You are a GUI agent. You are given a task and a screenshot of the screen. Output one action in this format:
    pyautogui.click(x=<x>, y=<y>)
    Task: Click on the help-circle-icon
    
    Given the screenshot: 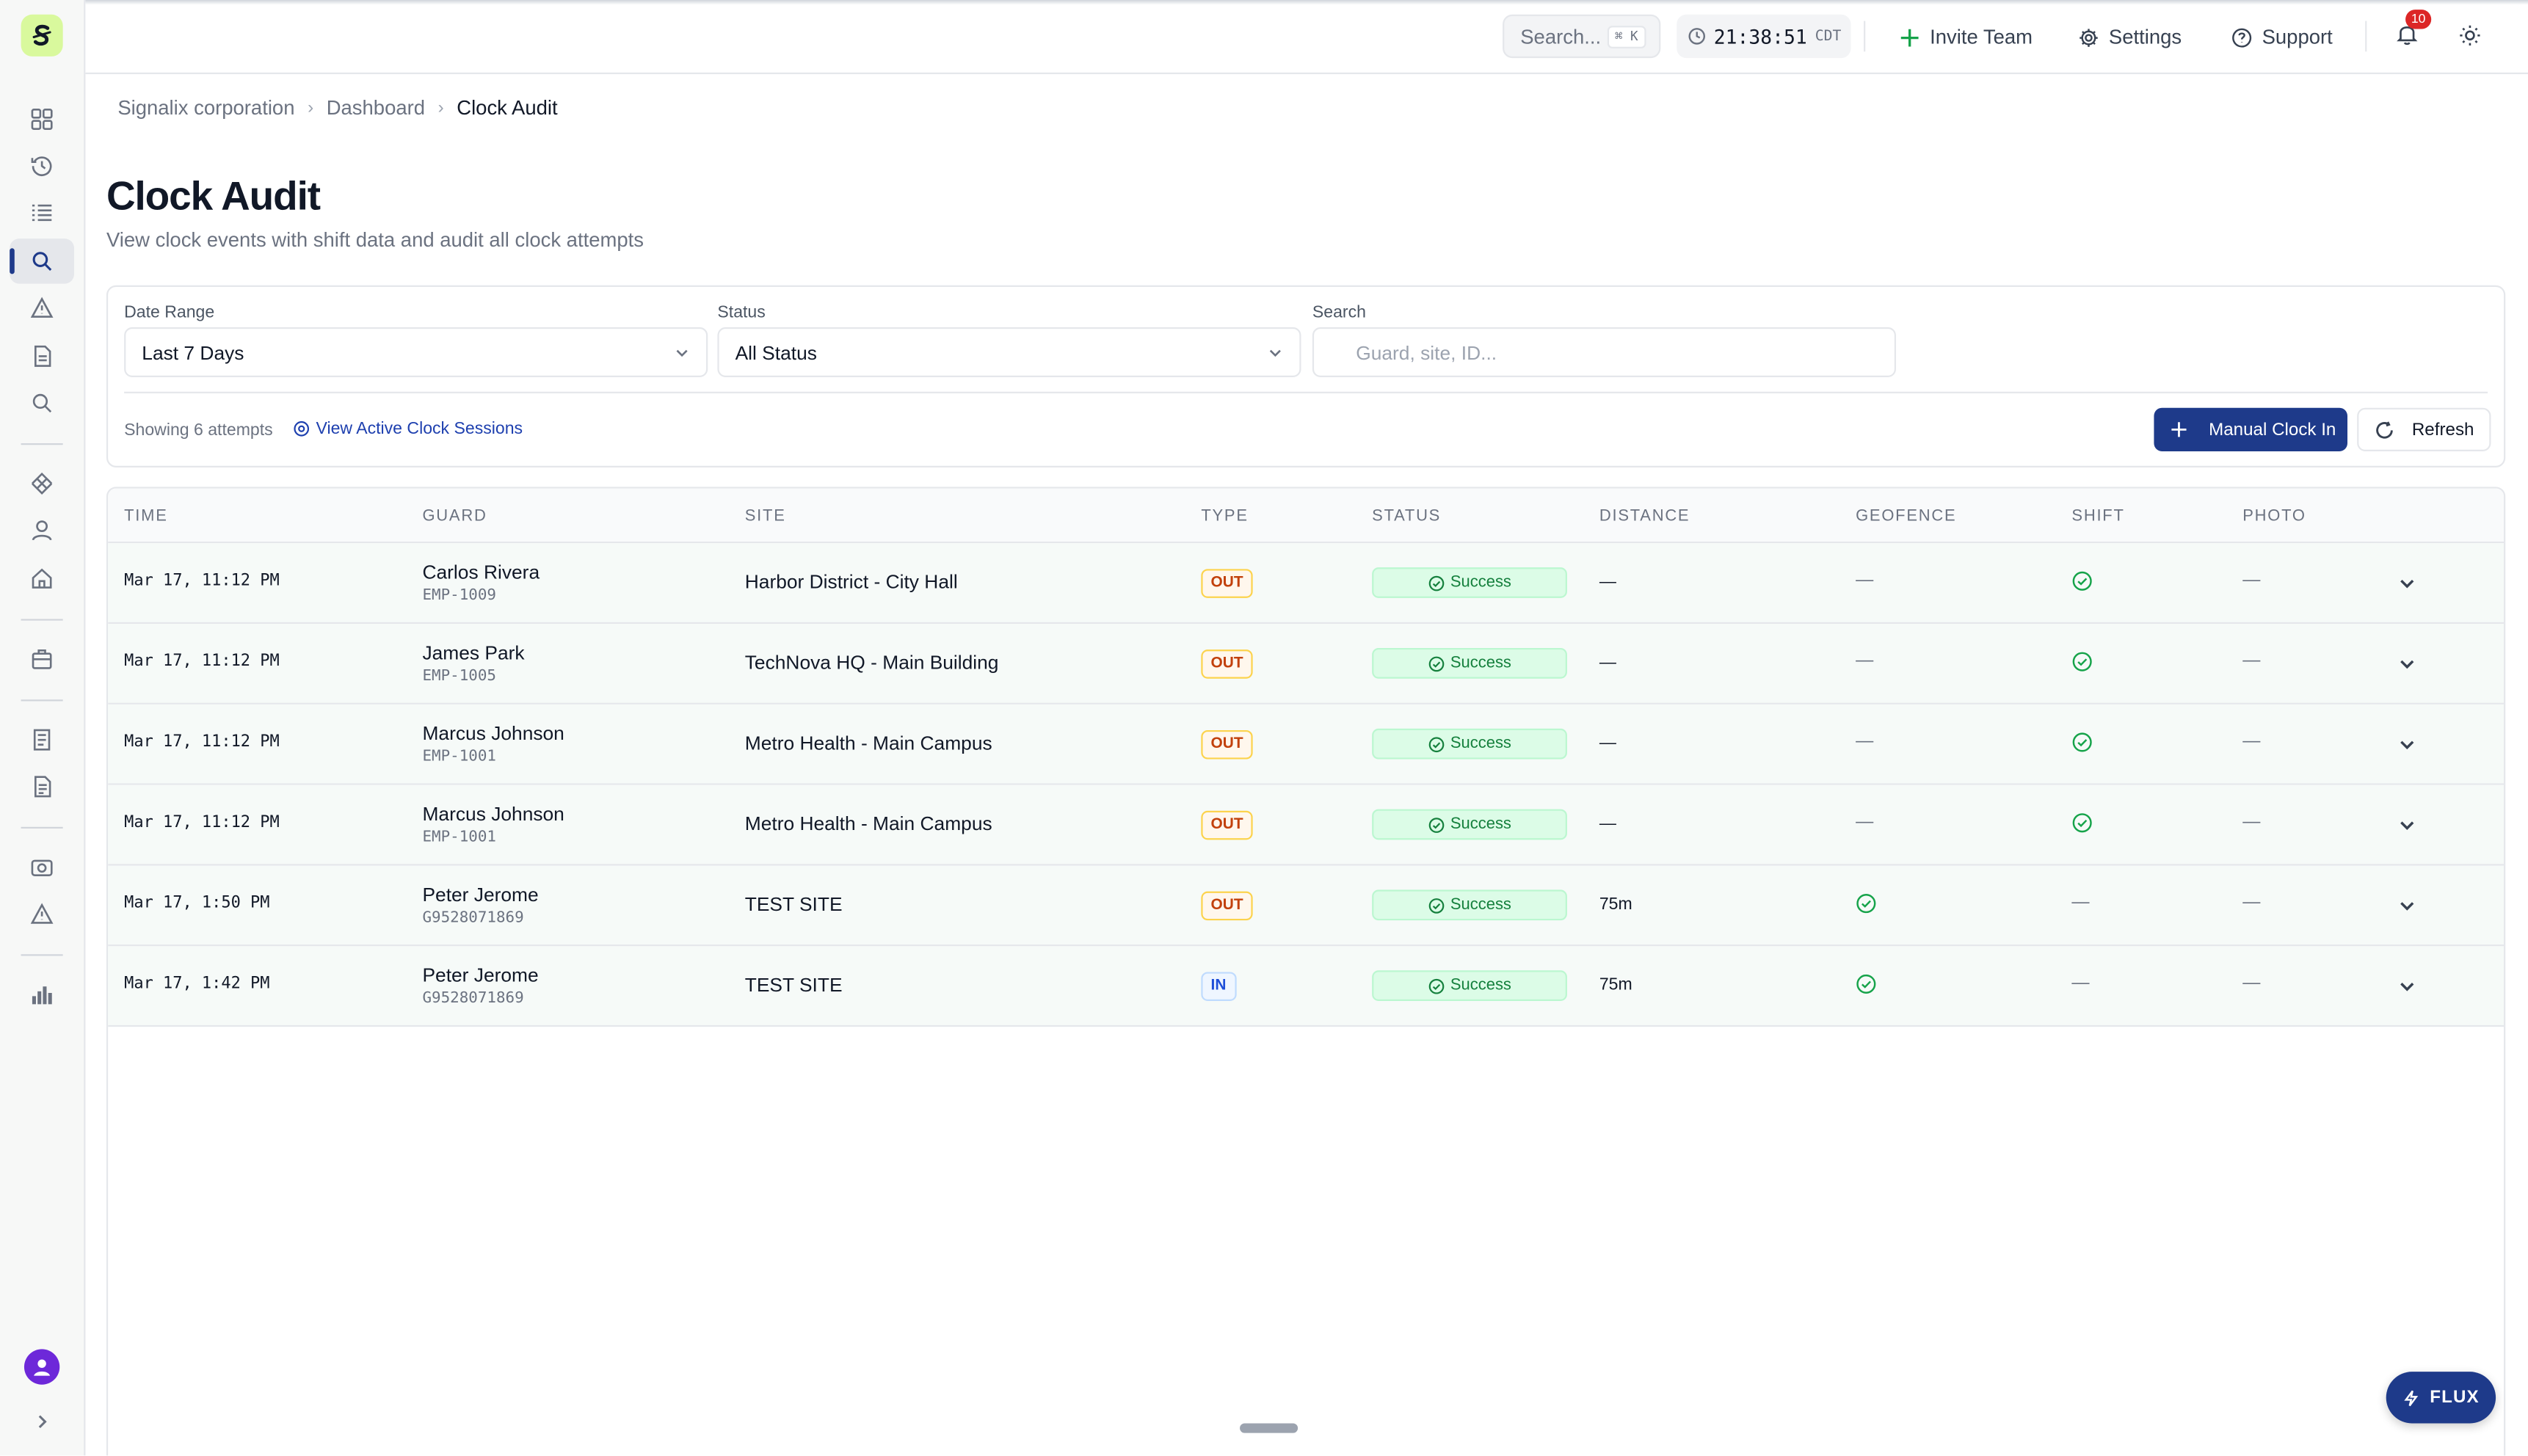 What is the action you would take?
    pyautogui.click(x=2242, y=37)
    